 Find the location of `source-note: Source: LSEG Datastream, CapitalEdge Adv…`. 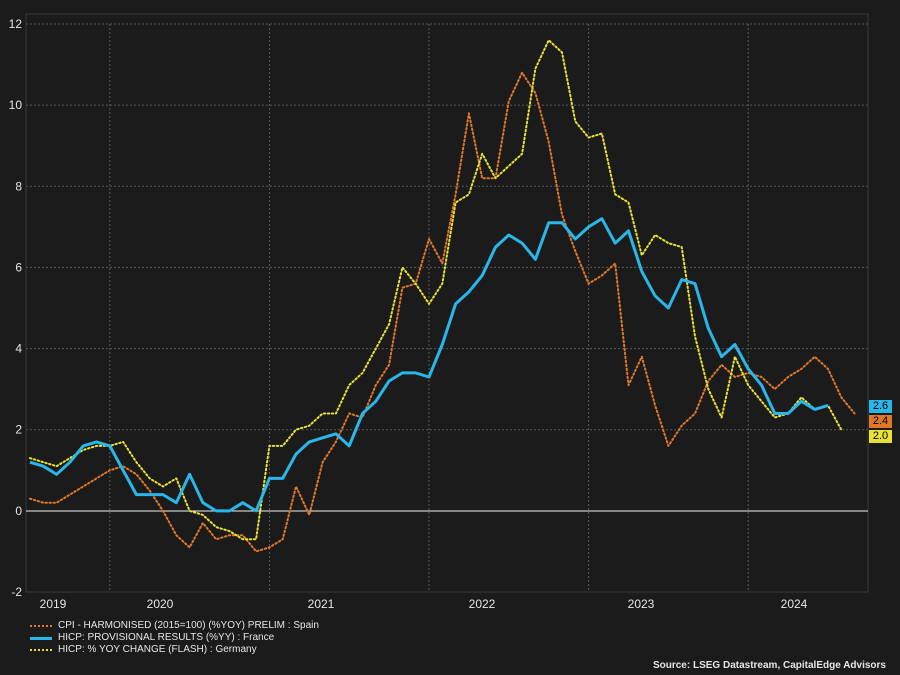

source-note: Source: LSEG Datastream, CapitalEdge Adv… is located at coordinates (769, 665).